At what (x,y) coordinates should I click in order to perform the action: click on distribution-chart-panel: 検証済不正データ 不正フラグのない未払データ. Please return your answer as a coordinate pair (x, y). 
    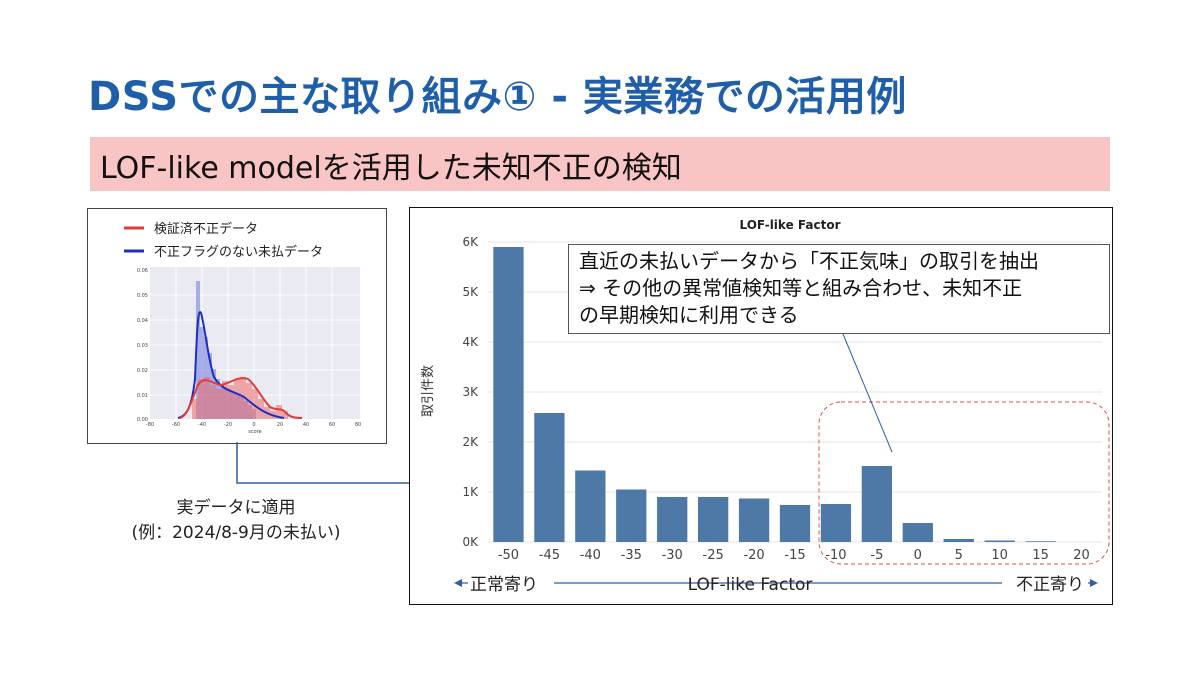
    Looking at the image, I should click on (237, 326).